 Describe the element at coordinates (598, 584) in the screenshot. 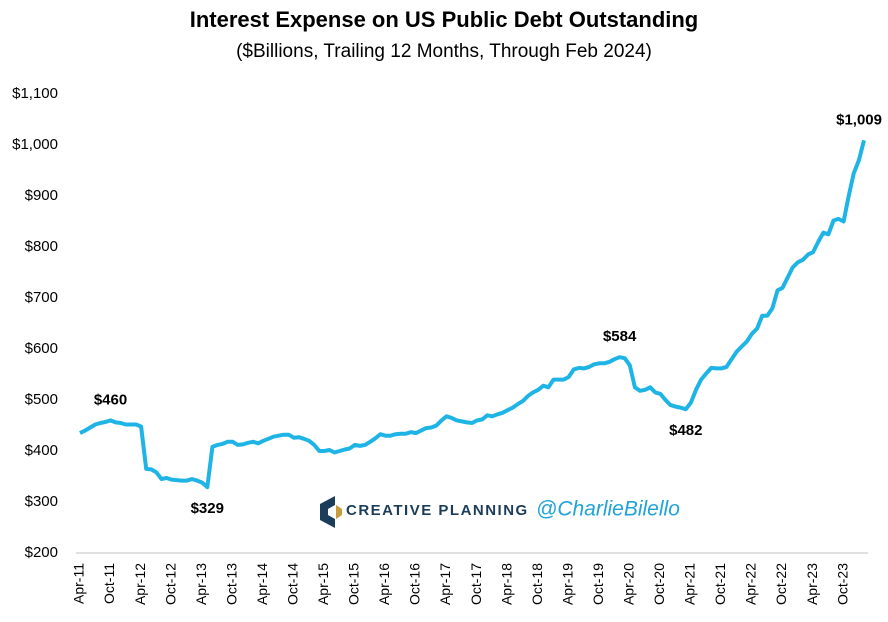

I see `x-tick-label: Oct-19` at that location.